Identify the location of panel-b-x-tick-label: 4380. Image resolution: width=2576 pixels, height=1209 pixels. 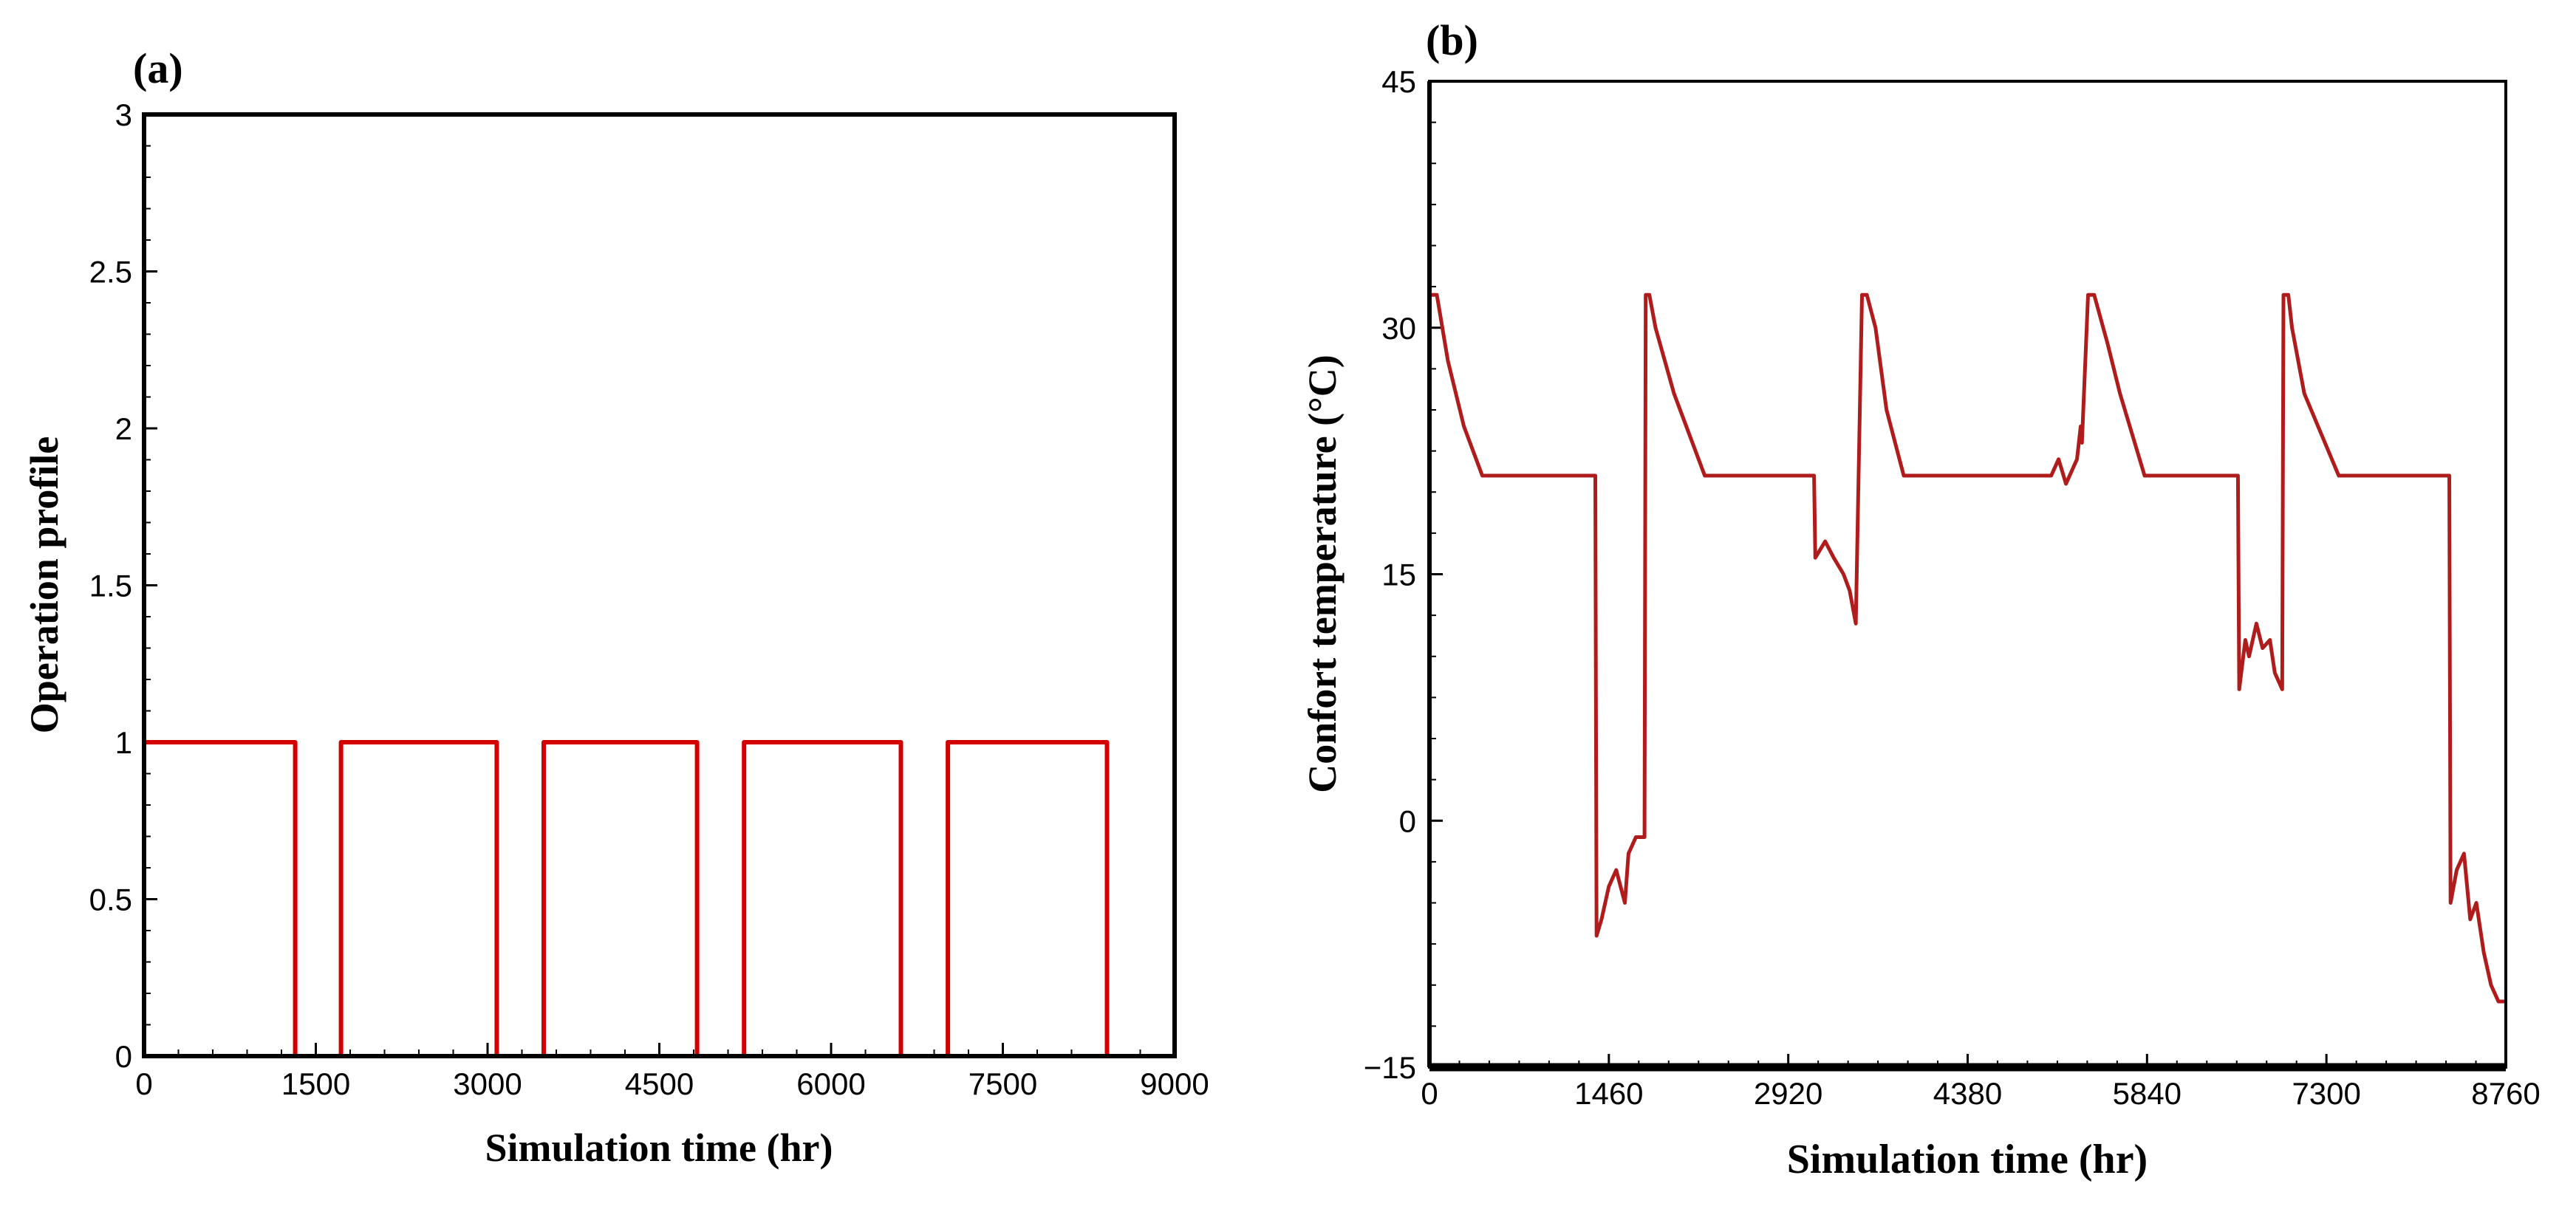
(1967, 1093).